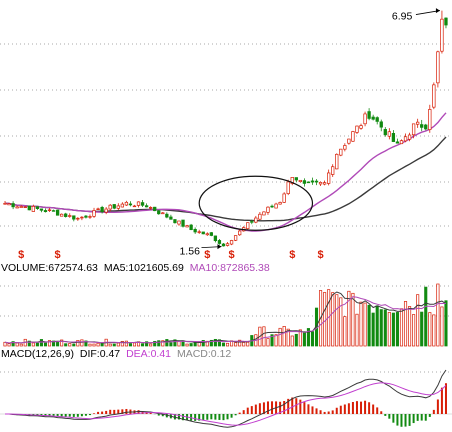 This screenshot has height=432, width=452. I want to click on volume-ma10-line, so click(225, 320).